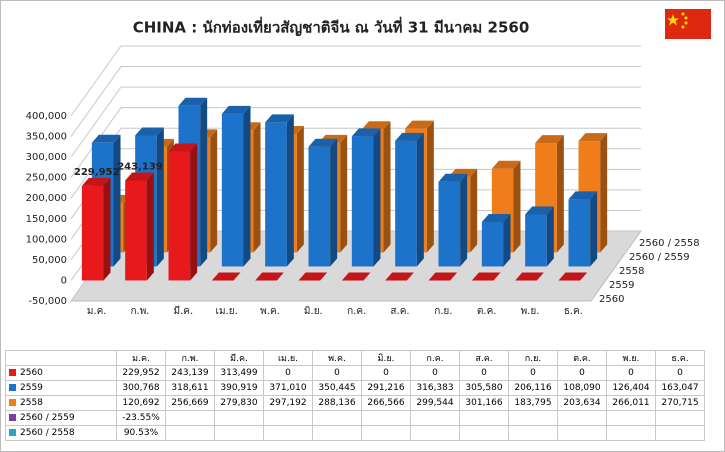 The width and height of the screenshot is (725, 452). What do you see at coordinates (621, 285) in the screenshot?
I see `depth-label: 2559` at bounding box center [621, 285].